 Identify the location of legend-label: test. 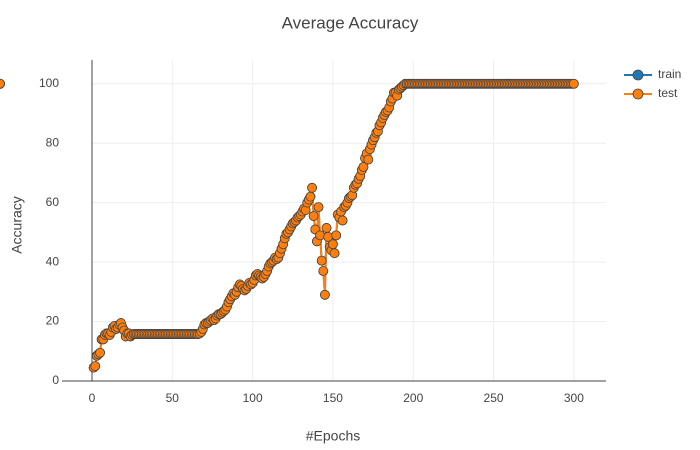
(668, 93).